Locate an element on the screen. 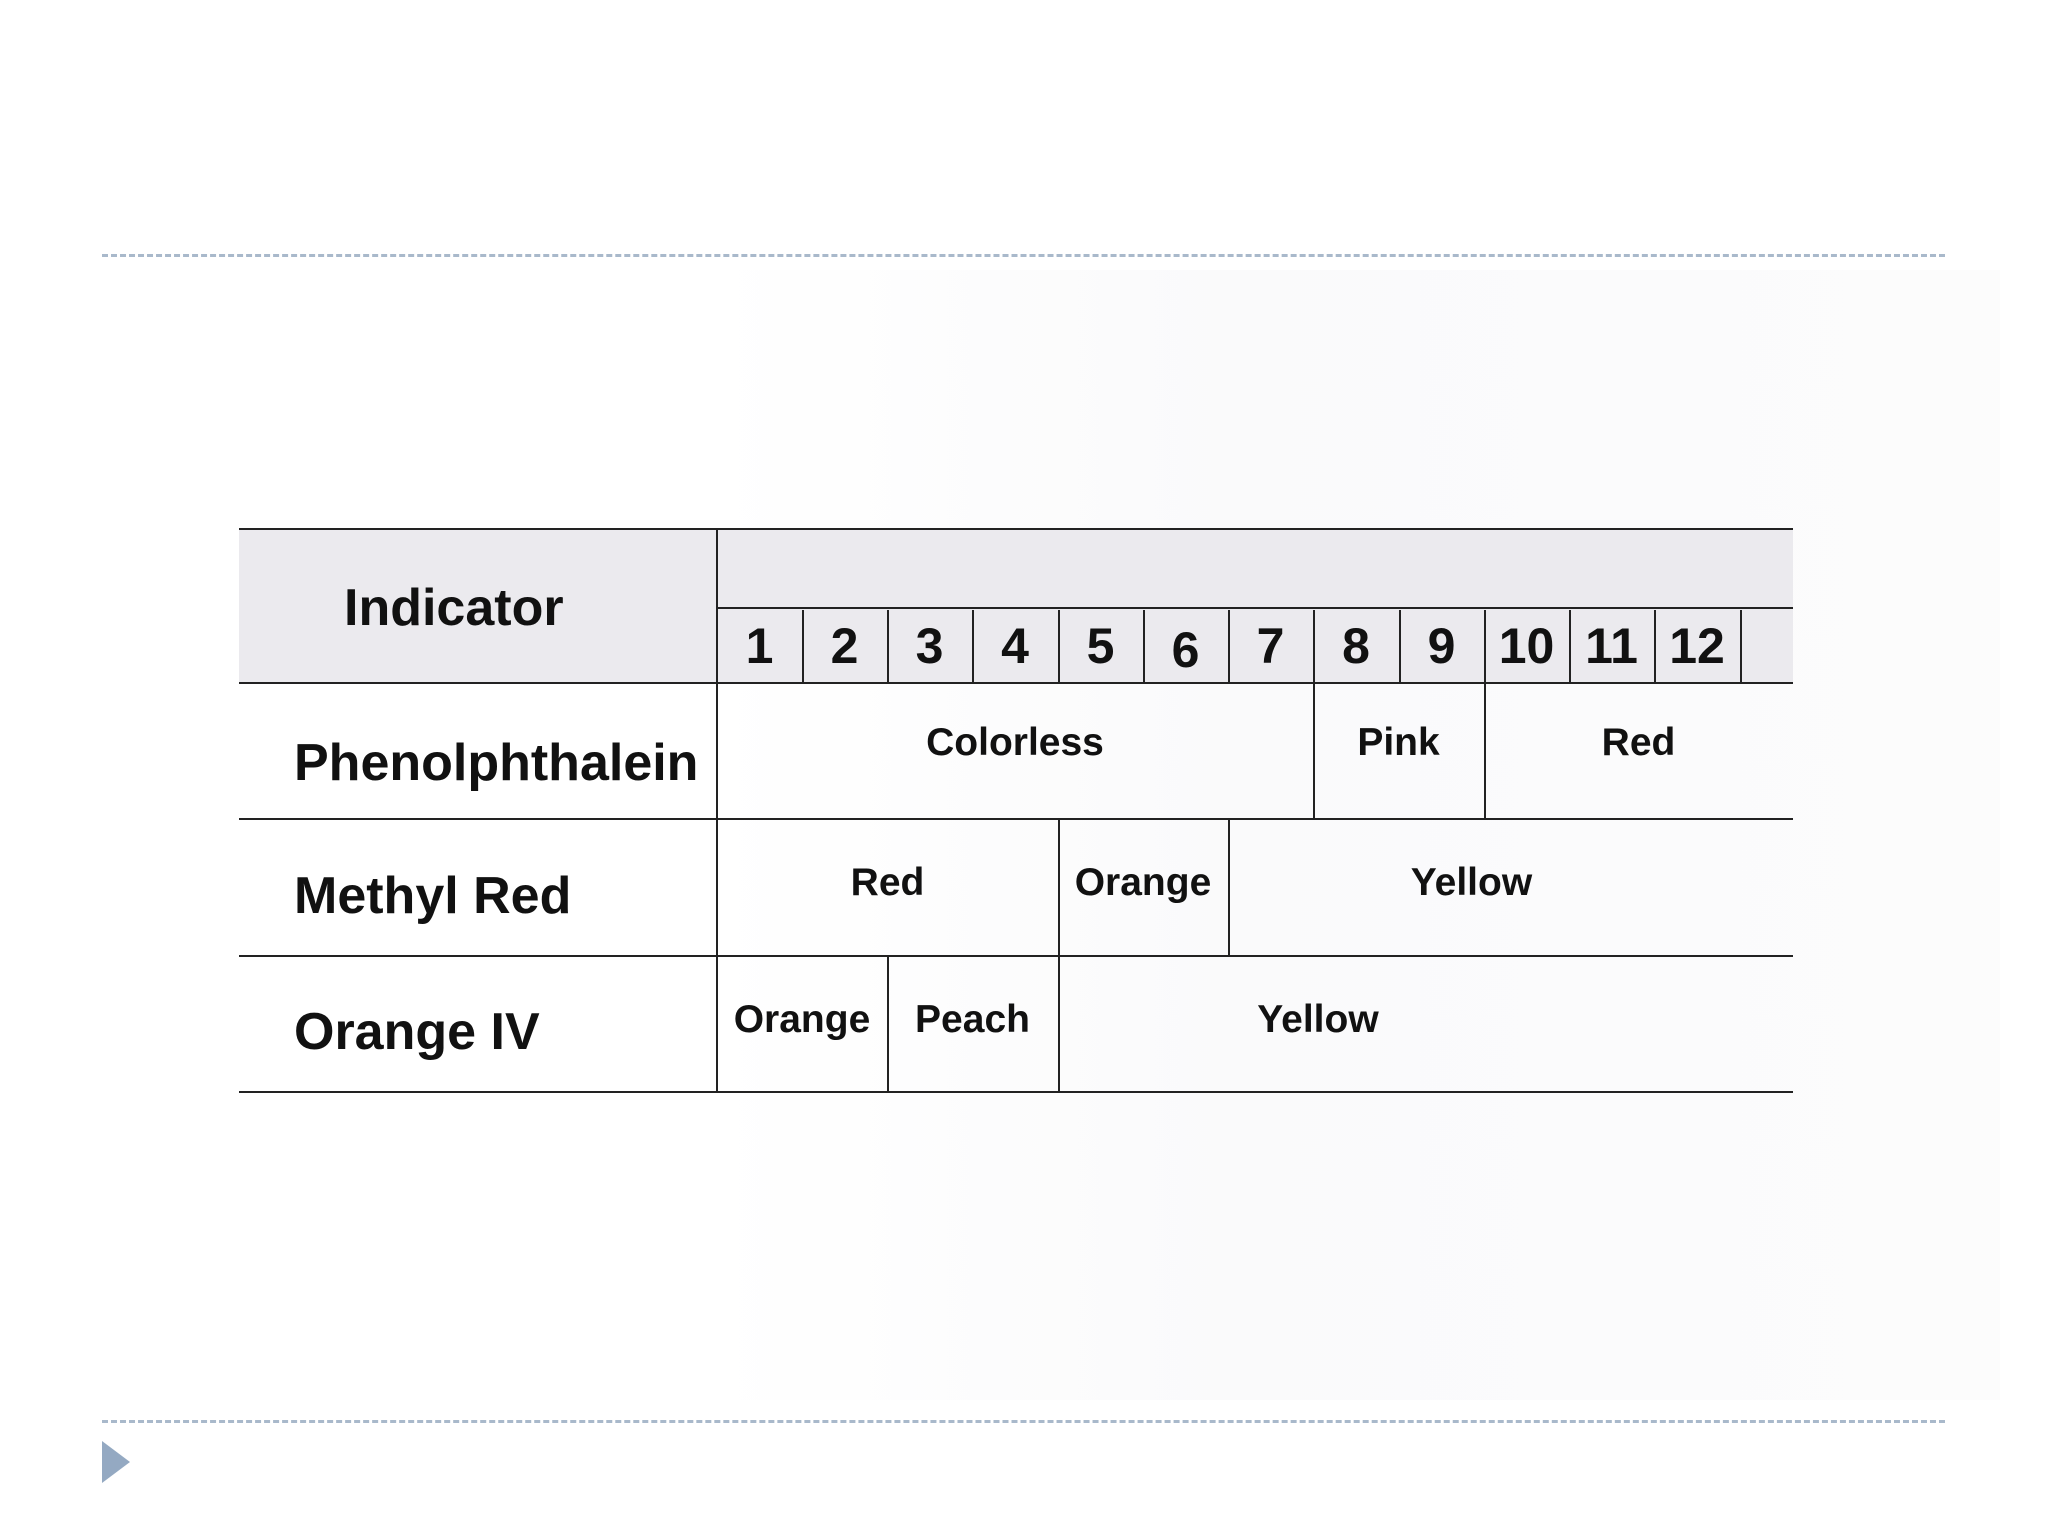 This screenshot has height=1536, width=2048. methyl-red-orange-cell: Orange is located at coordinates (1143, 882).